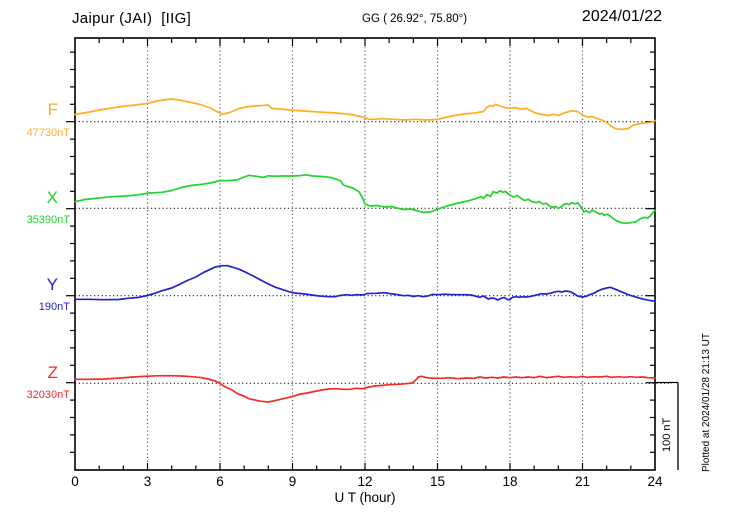  I want to click on scale-bar-label: 100 nT, so click(667, 434).